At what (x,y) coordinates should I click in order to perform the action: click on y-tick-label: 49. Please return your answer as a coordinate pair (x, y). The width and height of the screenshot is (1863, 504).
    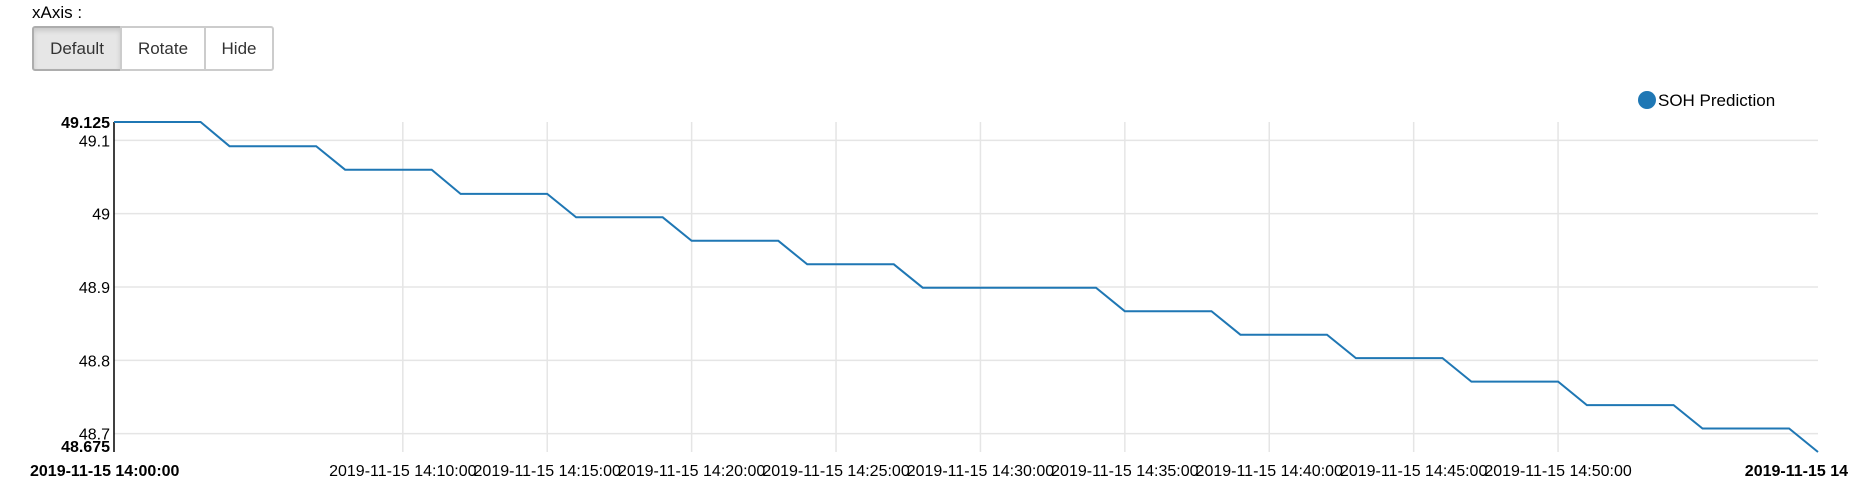
    Looking at the image, I should click on (101, 215).